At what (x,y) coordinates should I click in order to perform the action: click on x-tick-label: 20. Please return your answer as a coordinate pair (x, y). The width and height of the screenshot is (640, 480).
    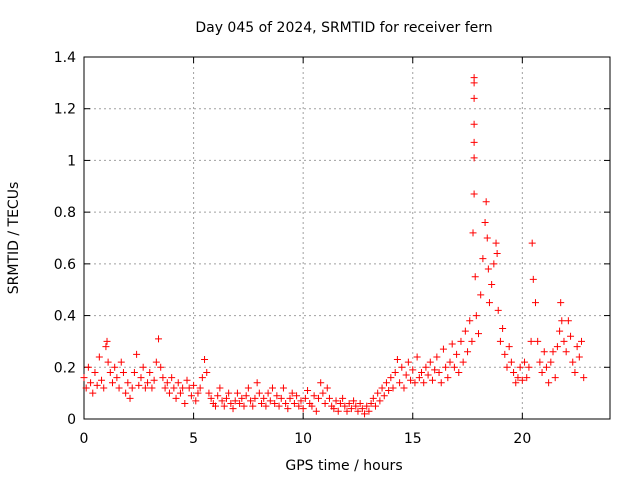
    Looking at the image, I should click on (522, 439).